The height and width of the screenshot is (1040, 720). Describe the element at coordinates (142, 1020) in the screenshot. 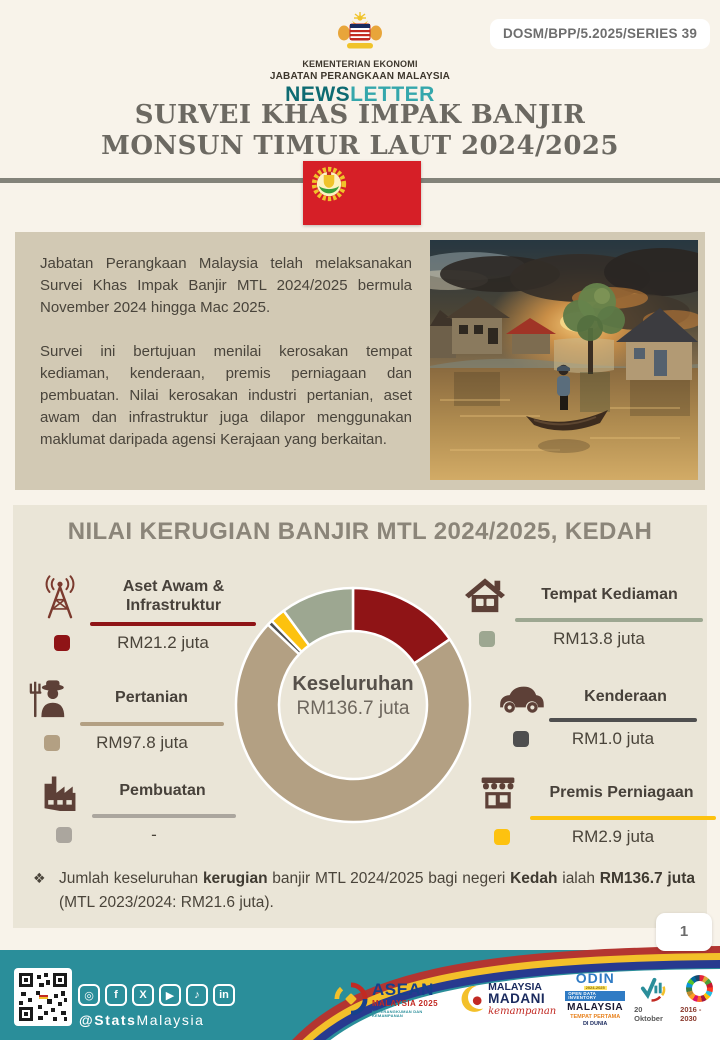

I see `social-handle: @StatsMalaysia` at that location.